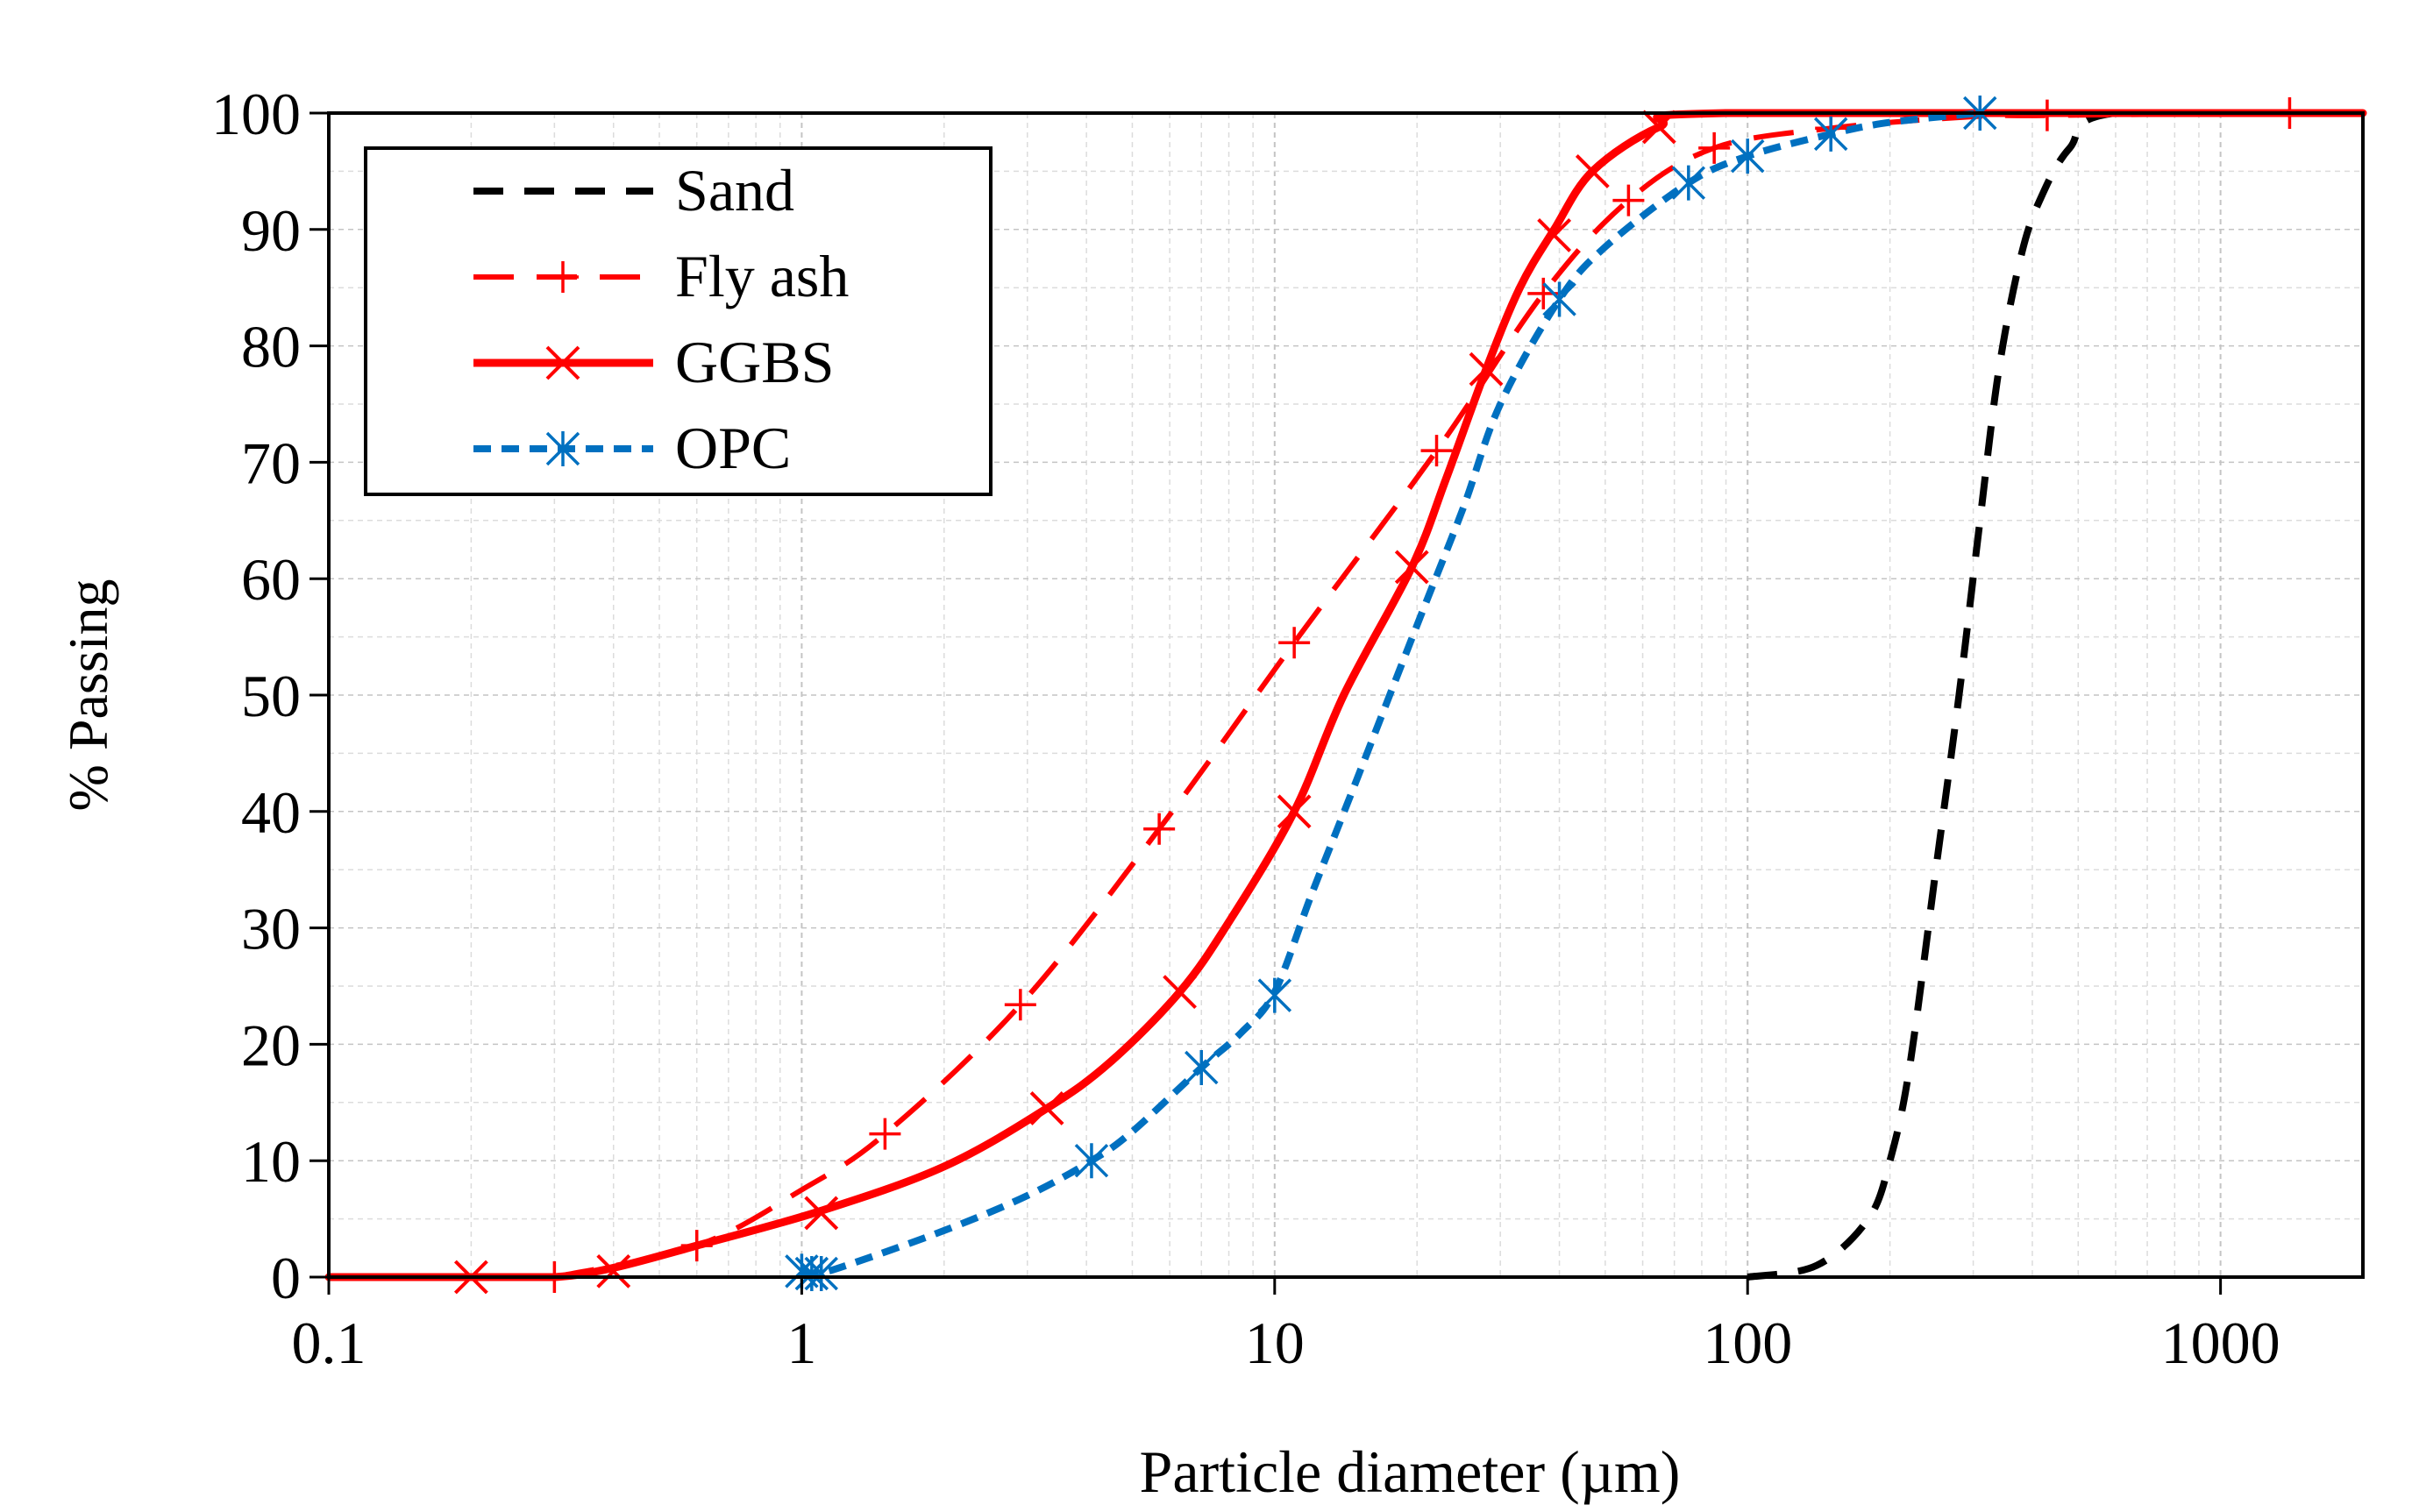 Image resolution: width=2412 pixels, height=1512 pixels. I want to click on y-tick-label: 10, so click(271, 1161).